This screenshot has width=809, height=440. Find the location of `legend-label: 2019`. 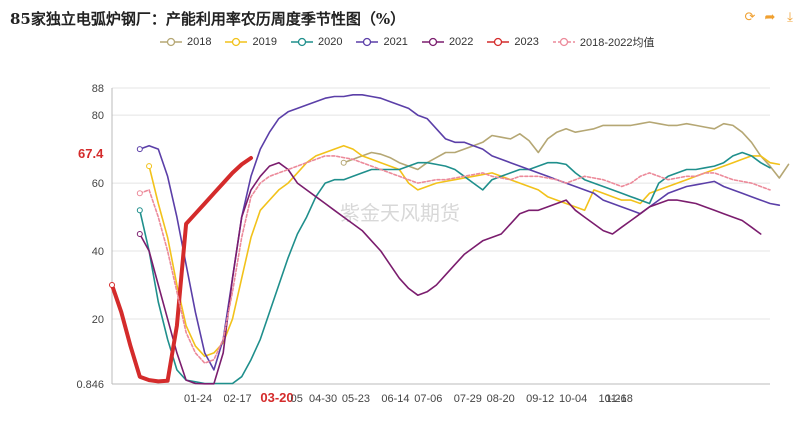

legend-label: 2019 is located at coordinates (264, 42).